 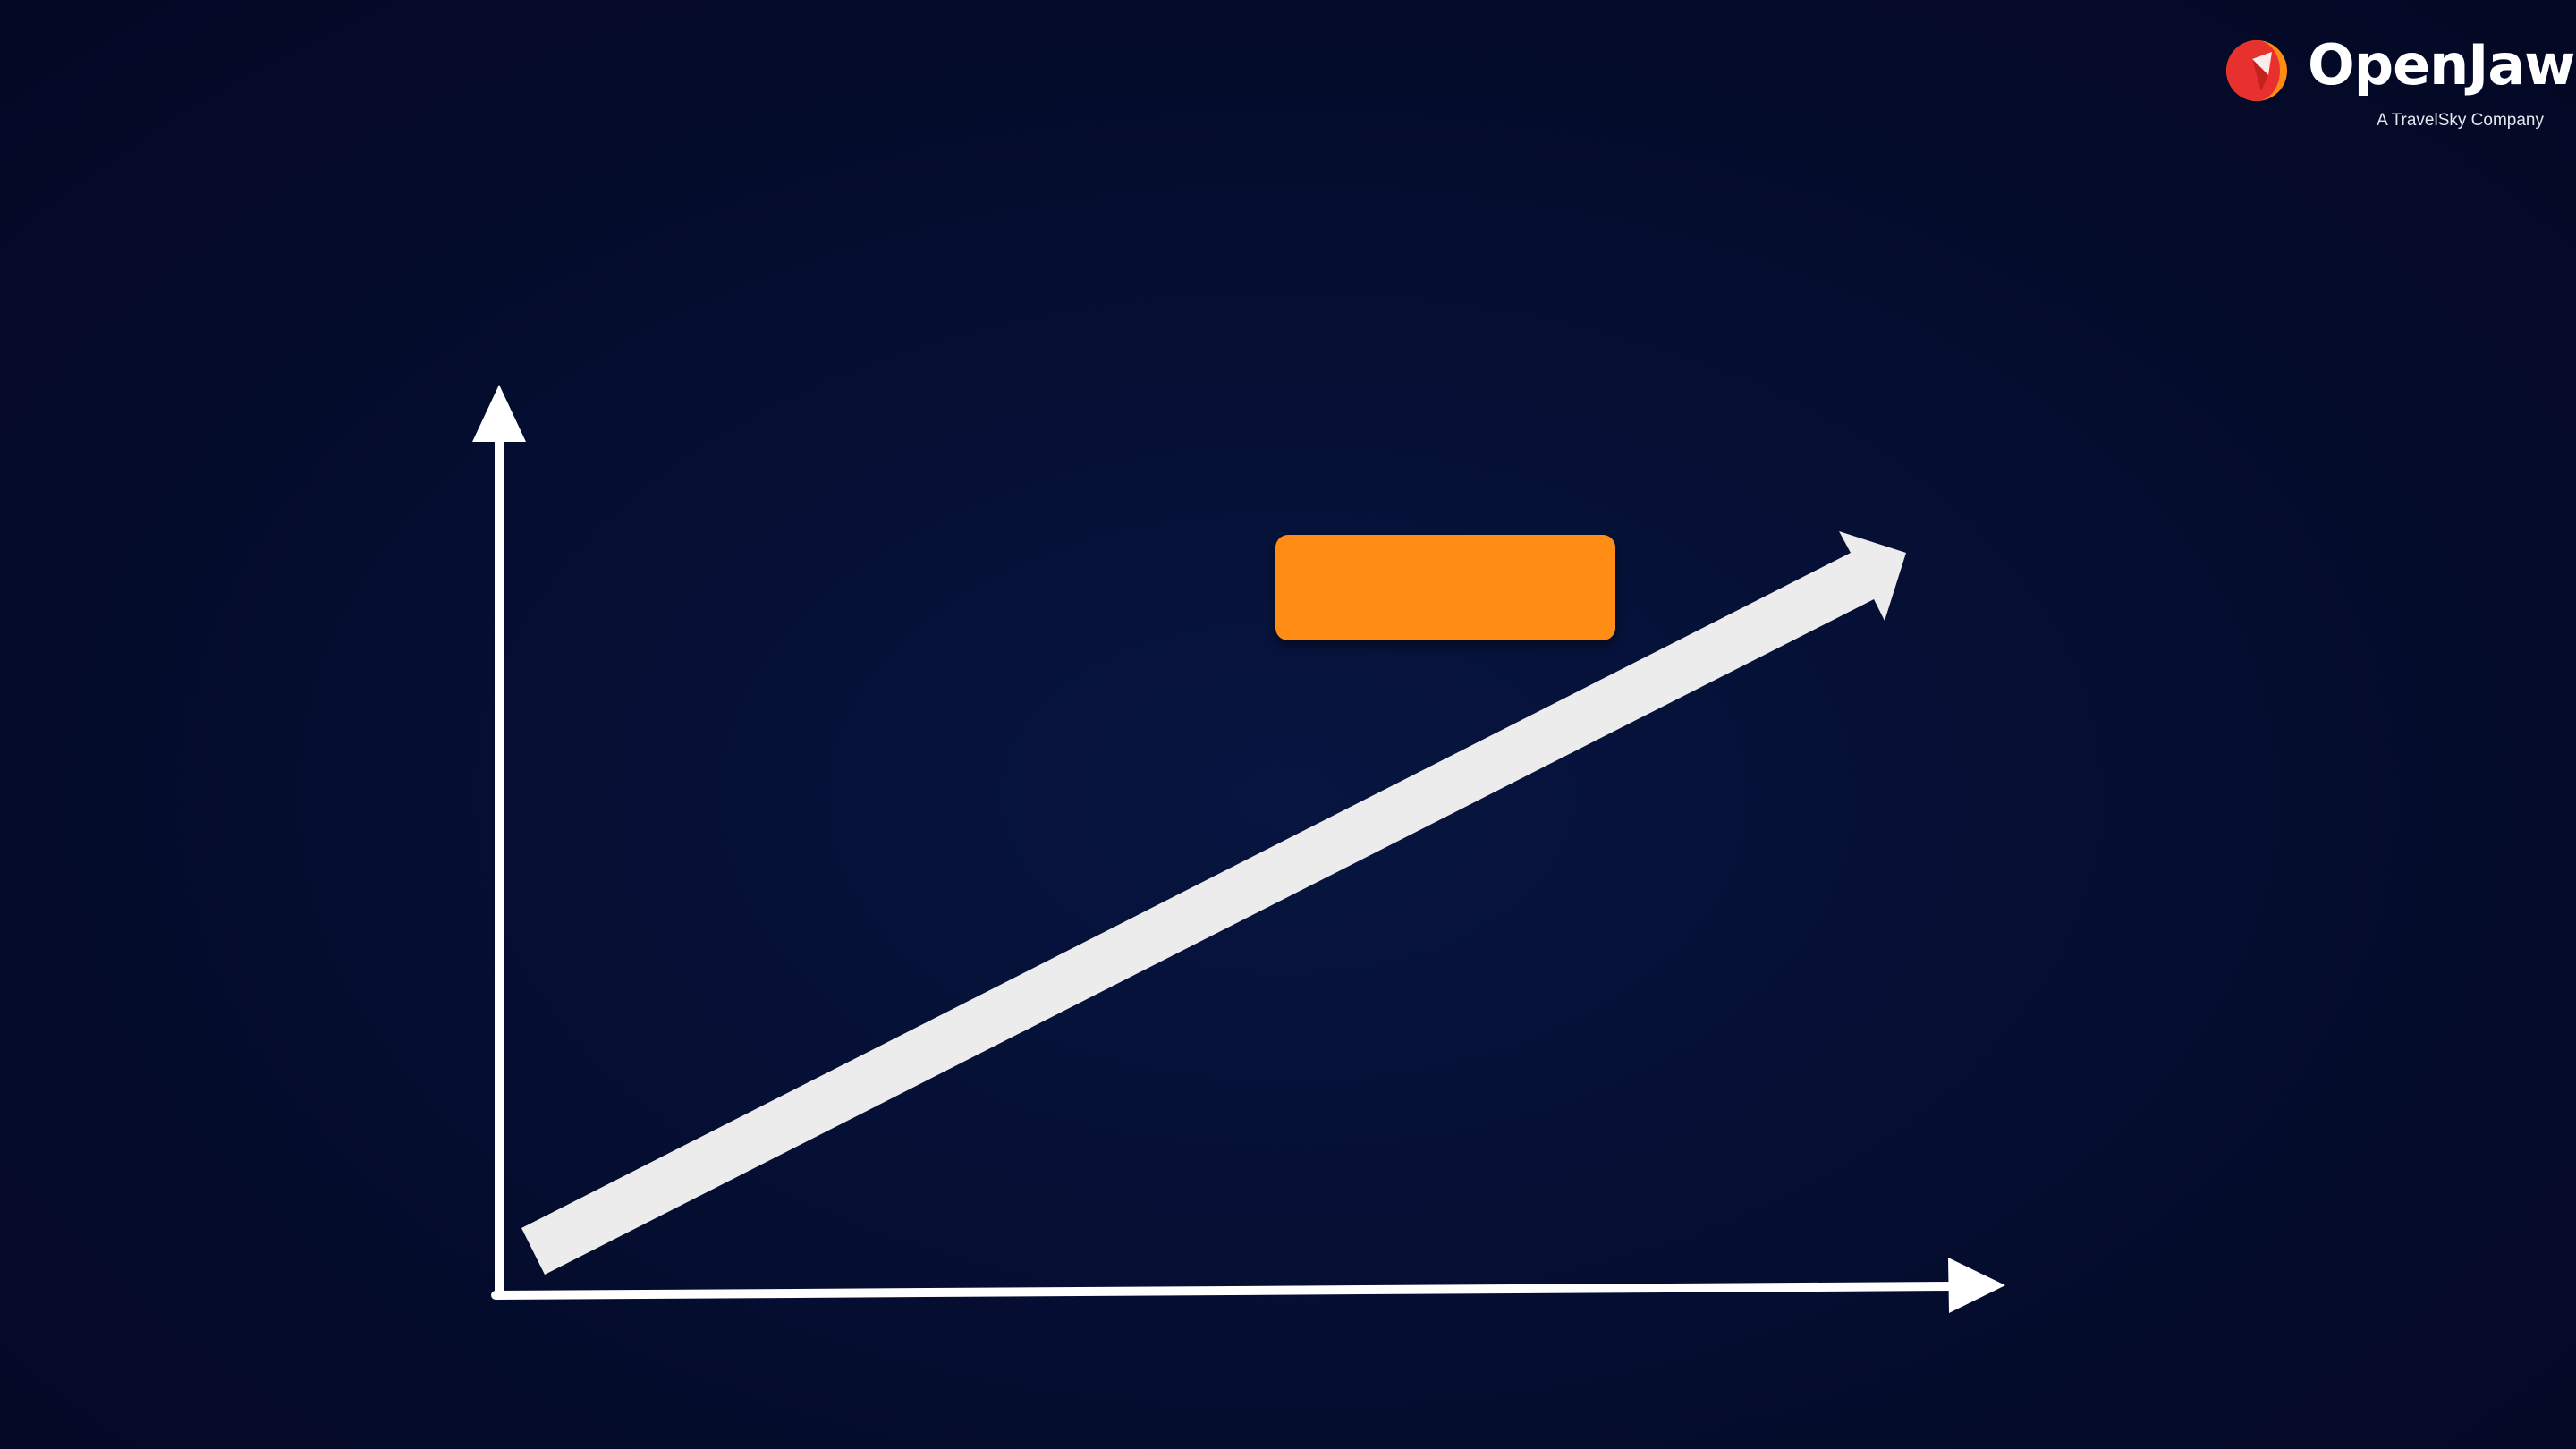 I want to click on brand-logo: OpenJaw A TravelSky Company, so click(x=2400, y=89).